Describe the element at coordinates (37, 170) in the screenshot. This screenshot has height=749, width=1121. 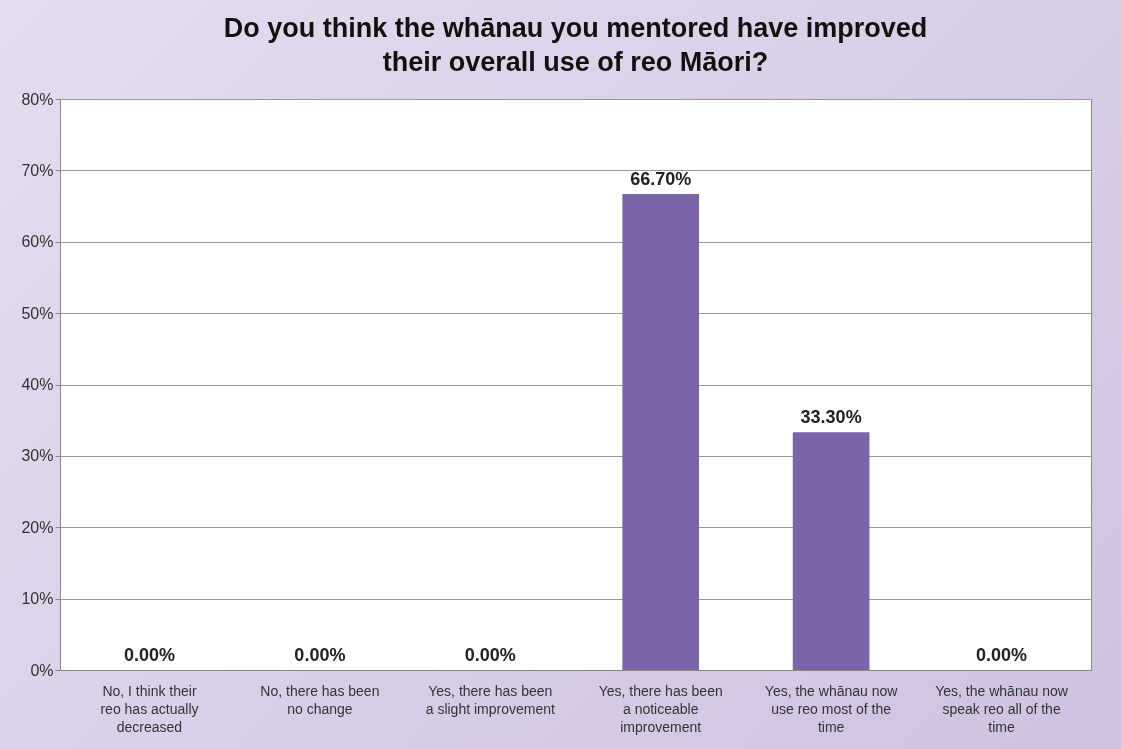
I see `y-tick-label: 70%` at that location.